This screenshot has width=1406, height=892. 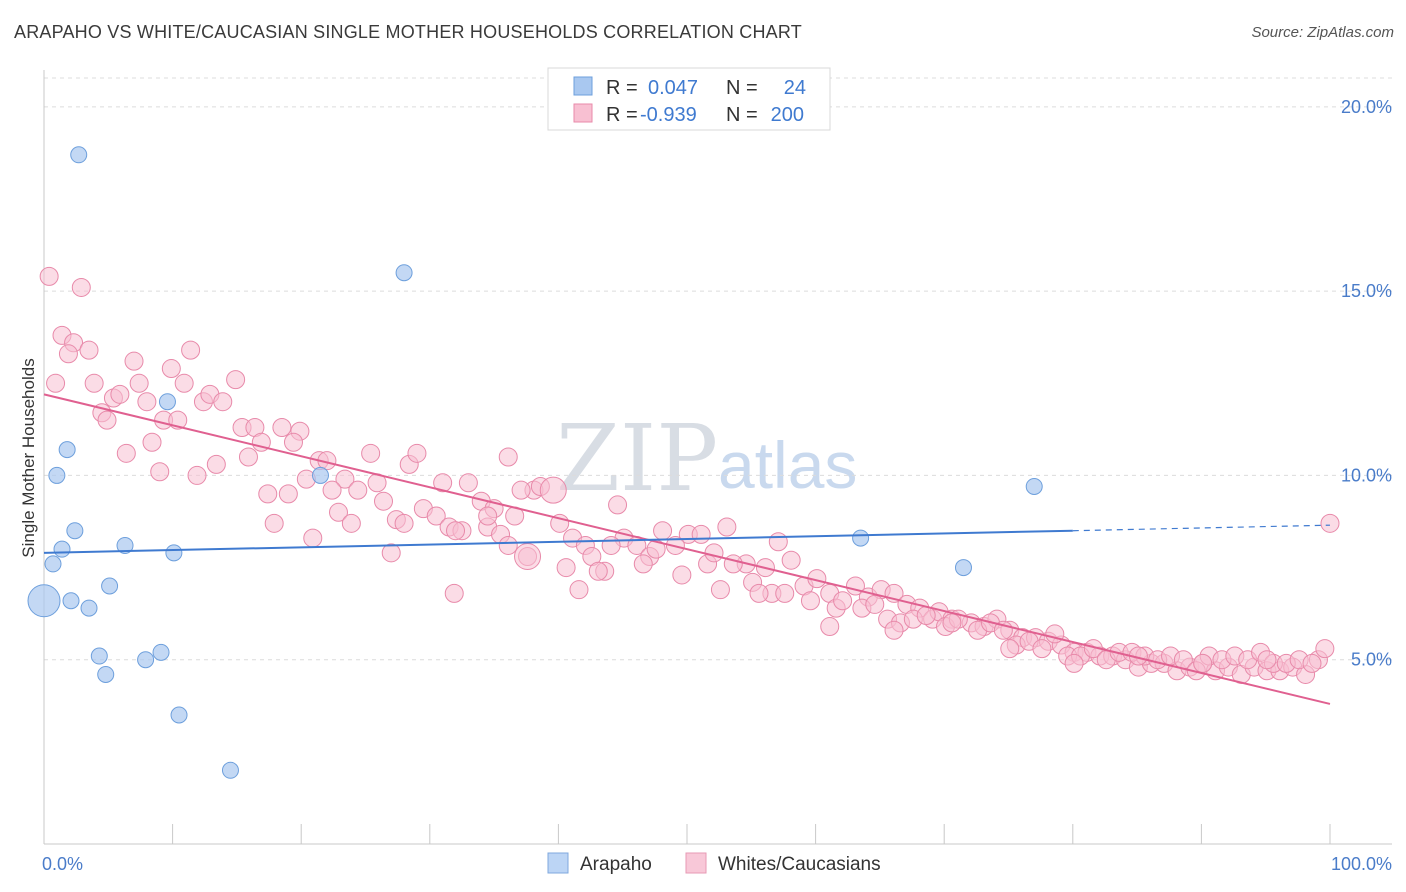 I want to click on y-tick-labels: 5.0% 10.0% 15.0% 20.0%, so click(x=1366, y=383).